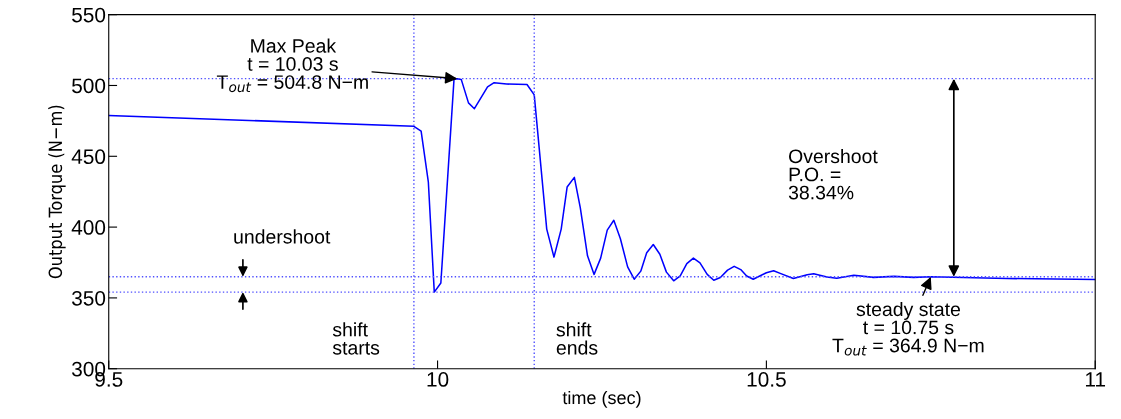 This screenshot has width=1121, height=419. I want to click on y-tick-label: 350, so click(89, 298).